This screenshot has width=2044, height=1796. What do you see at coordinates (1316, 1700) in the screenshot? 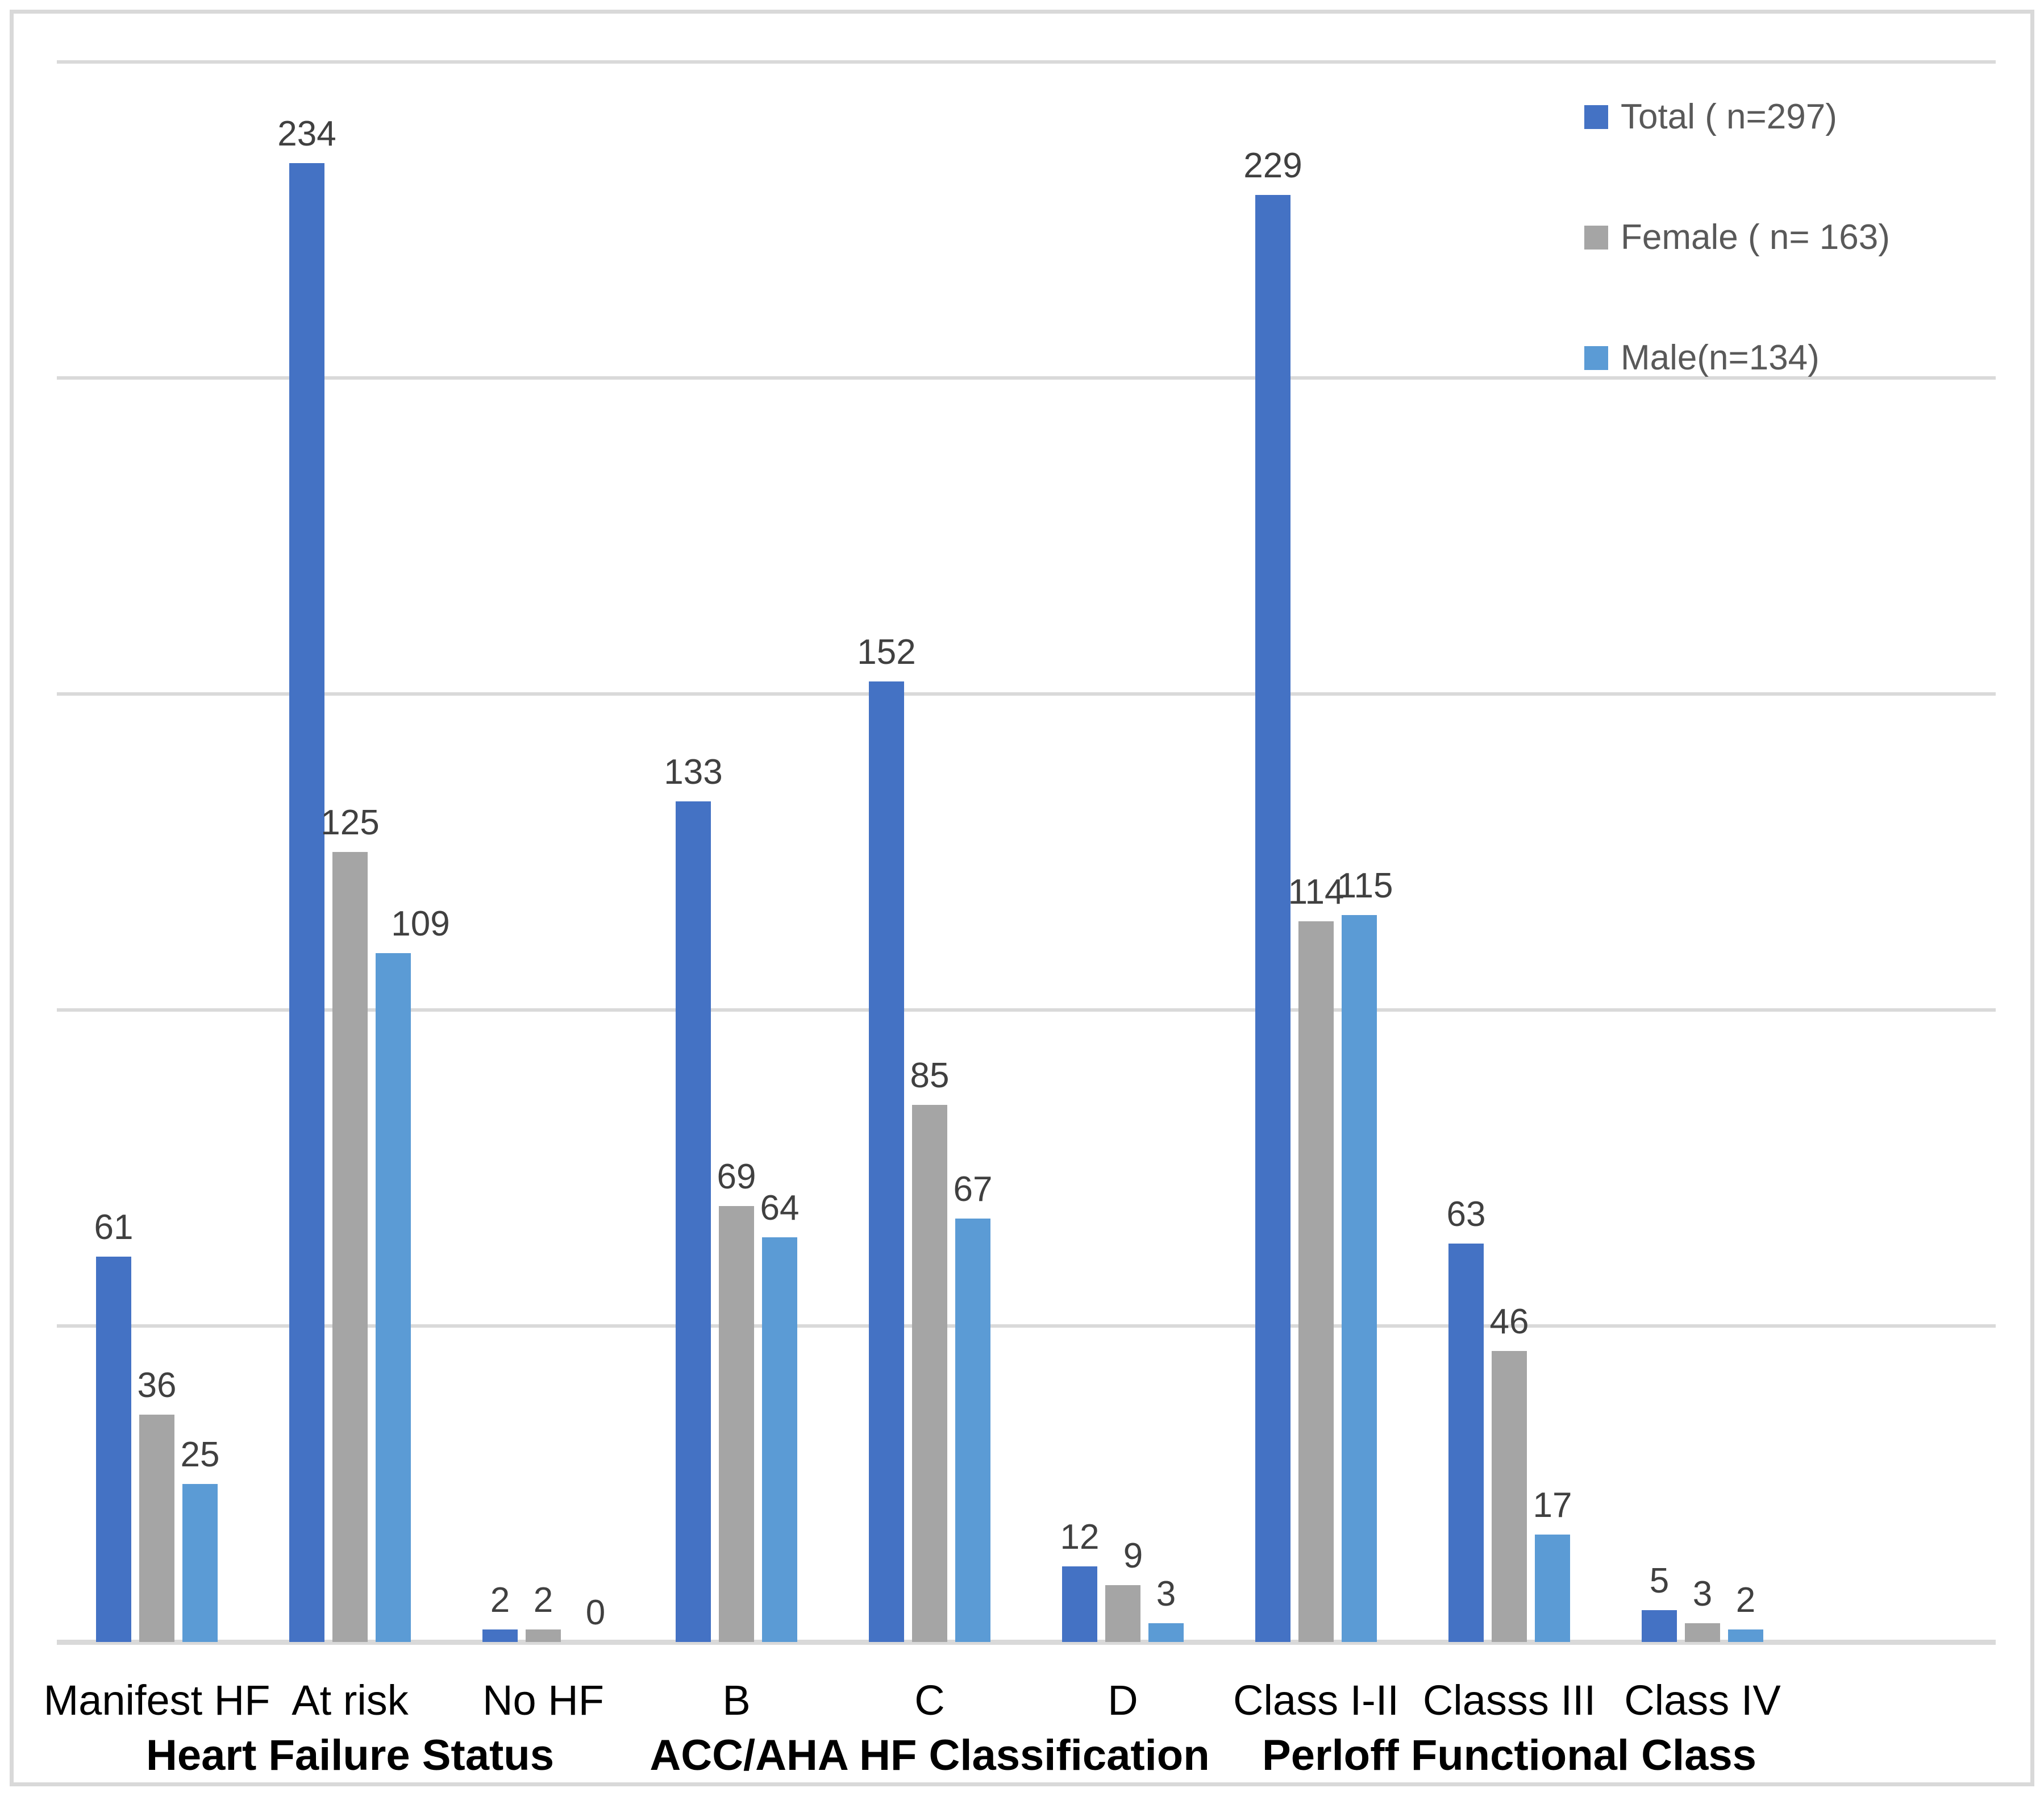
I see `x-axis-label-class-i-ii: Class I-II` at bounding box center [1316, 1700].